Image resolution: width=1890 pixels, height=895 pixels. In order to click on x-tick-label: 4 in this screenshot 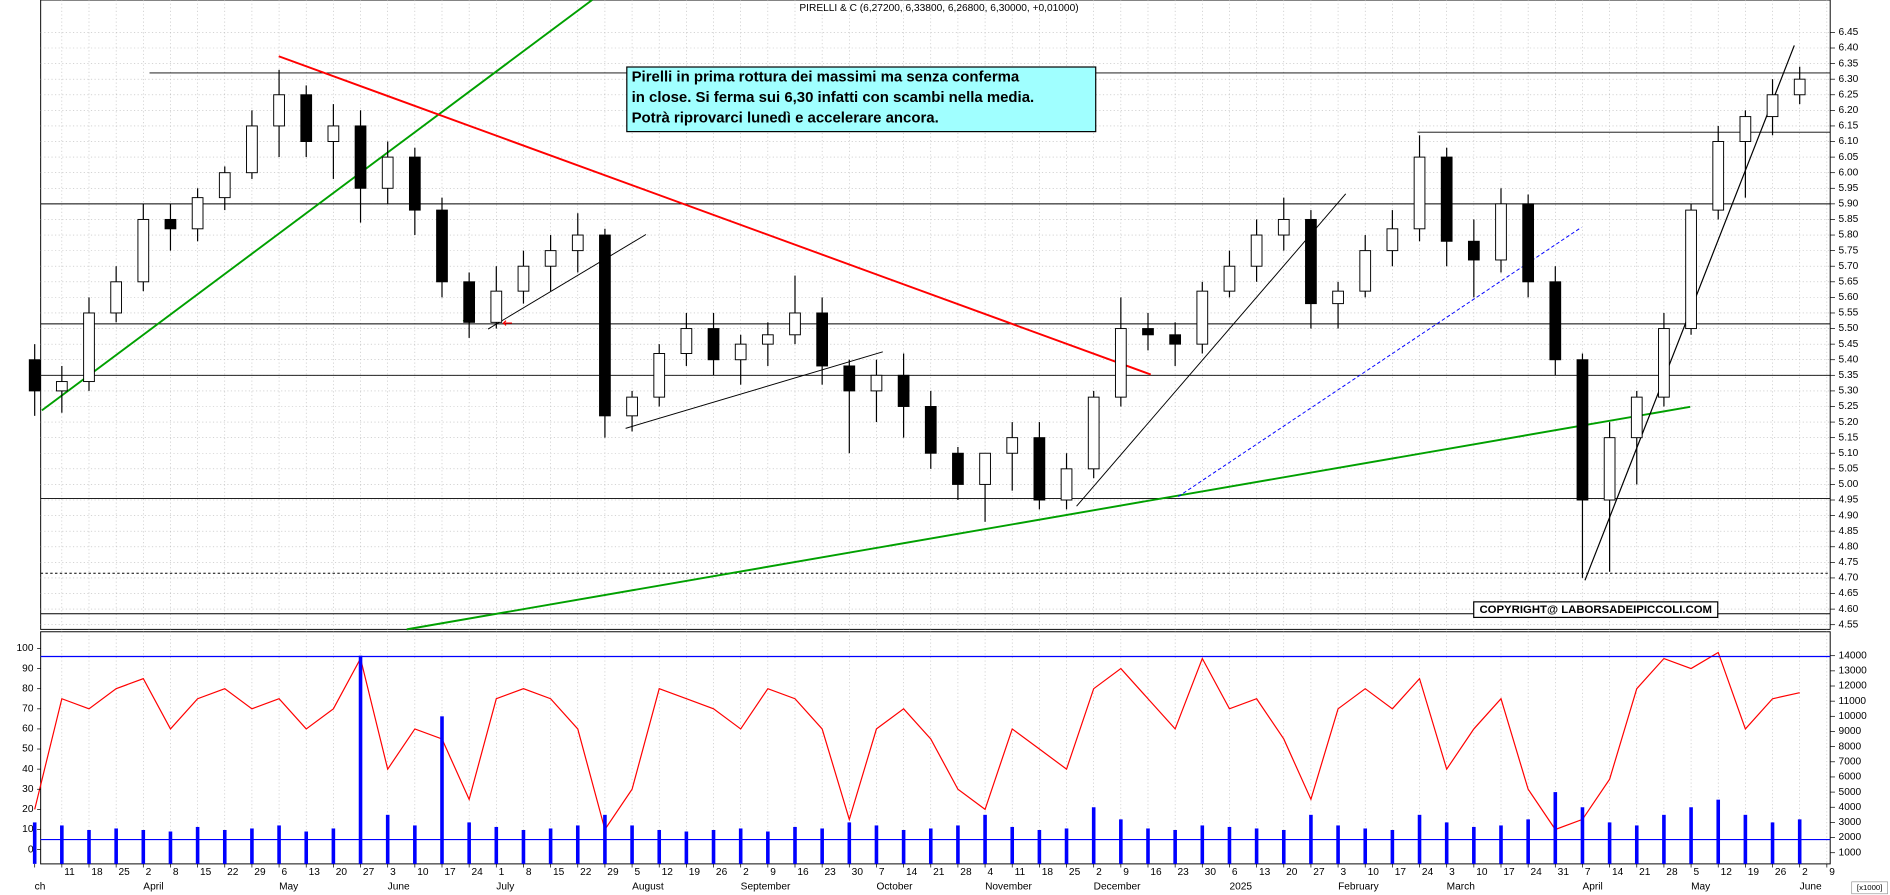, I will do `click(990, 872)`.